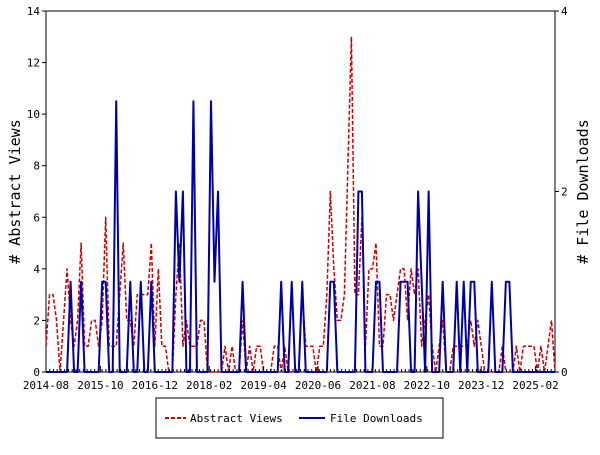 Image resolution: width=600 pixels, height=455 pixels. I want to click on legend-label-file-downloads: File Downloads, so click(376, 418).